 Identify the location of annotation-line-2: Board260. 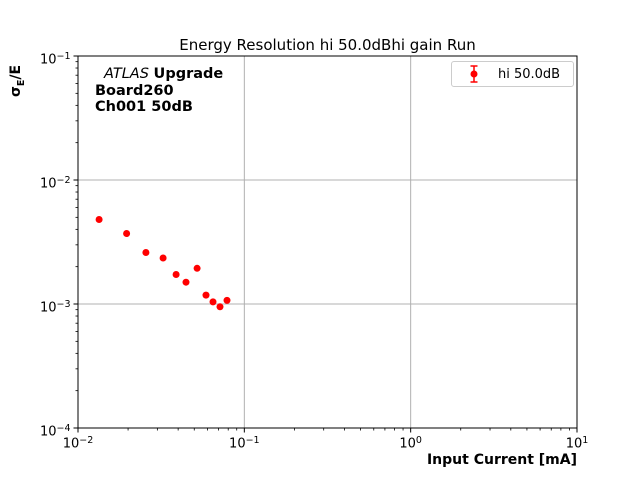
(134, 90).